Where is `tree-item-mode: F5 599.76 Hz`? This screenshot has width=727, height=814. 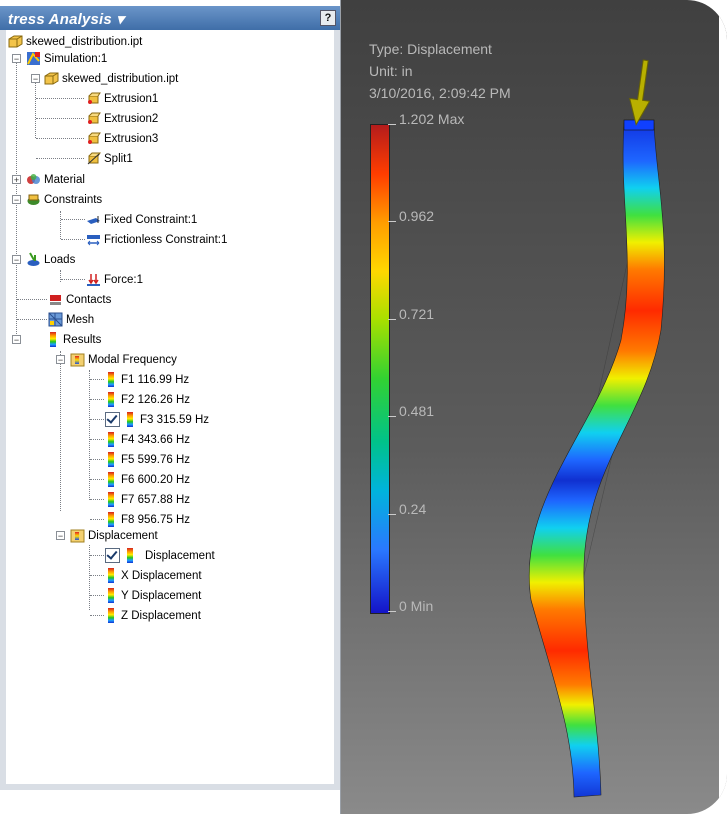 tree-item-mode: F5 599.76 Hz is located at coordinates (147, 459).